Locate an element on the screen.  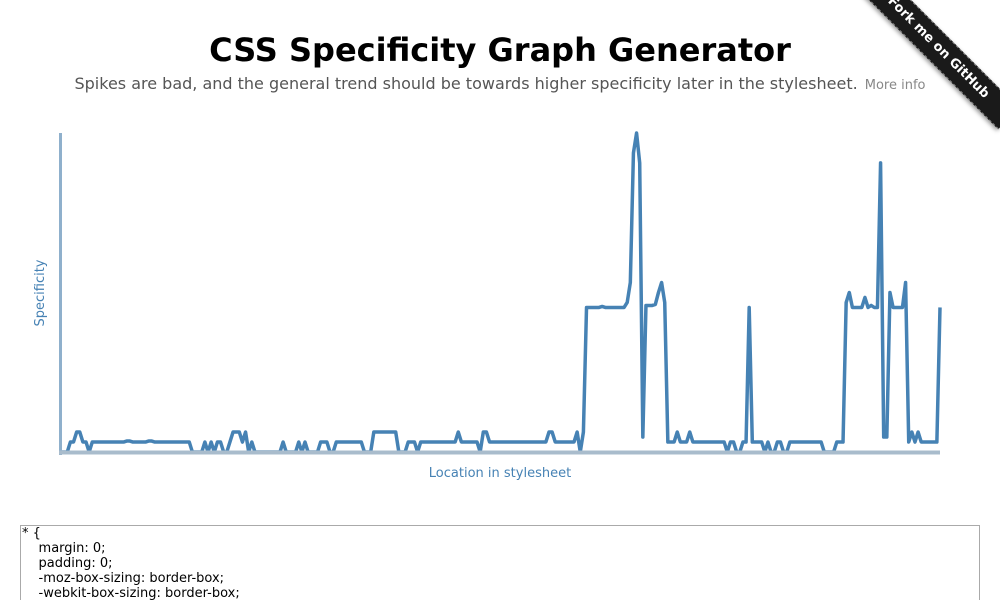
fork-ribbon: Fork me on GitHub is located at coordinates (928, 65).